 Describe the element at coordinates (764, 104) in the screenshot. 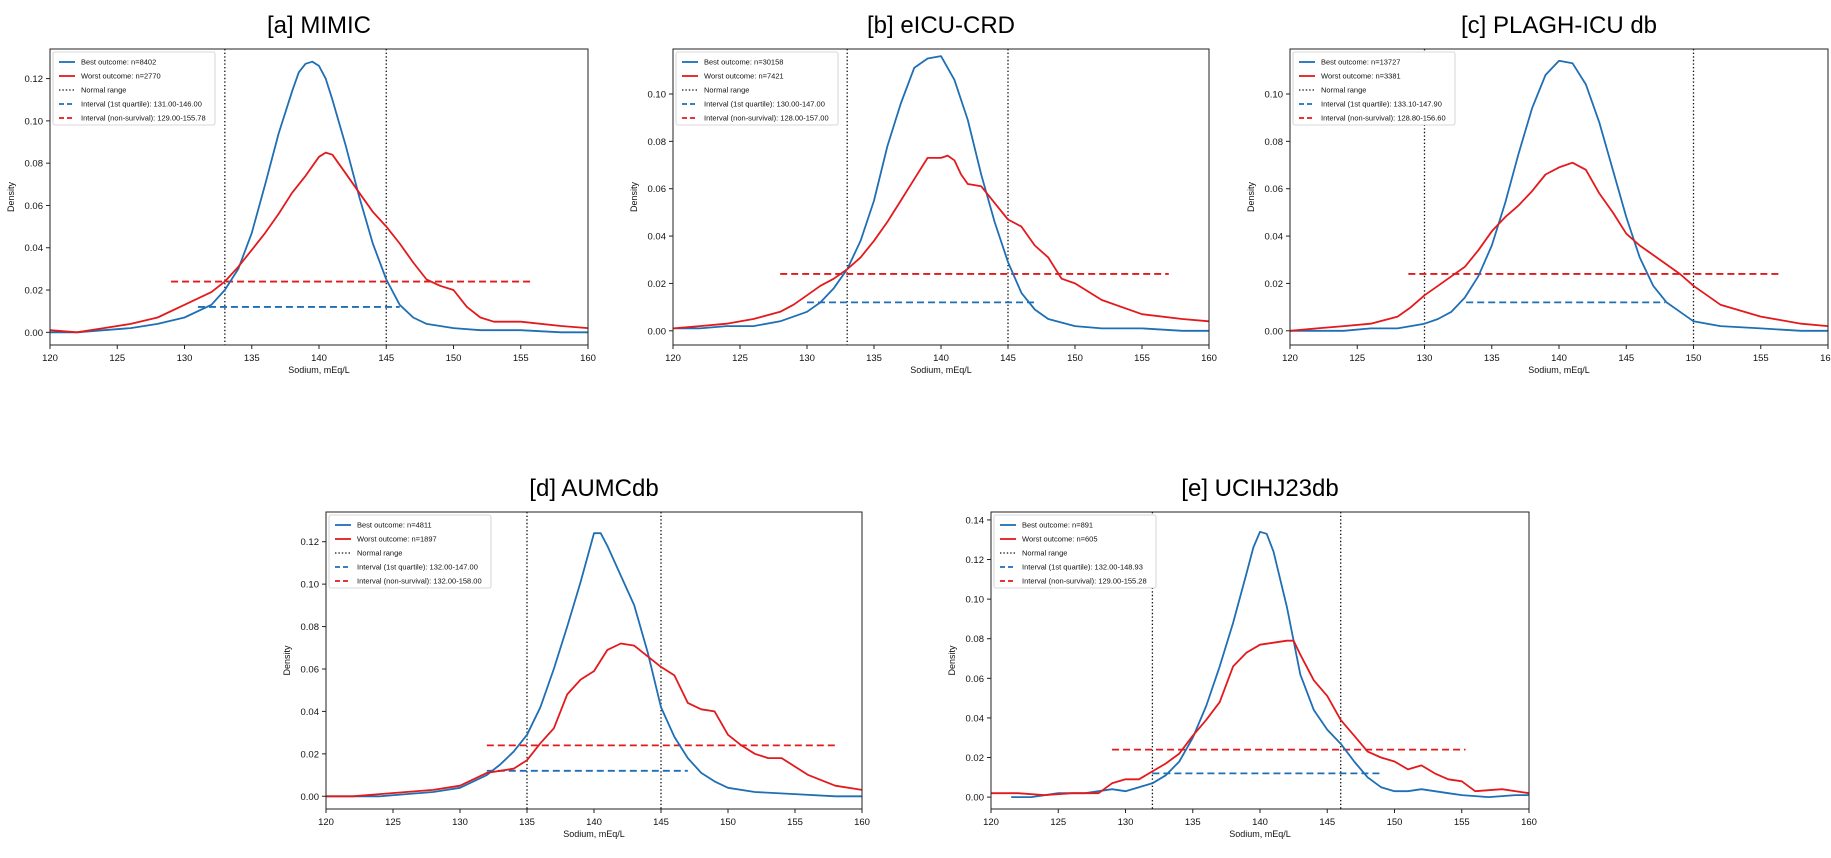

I see `legend-entry: Interval (1st quartile): 130.00-147.00` at that location.